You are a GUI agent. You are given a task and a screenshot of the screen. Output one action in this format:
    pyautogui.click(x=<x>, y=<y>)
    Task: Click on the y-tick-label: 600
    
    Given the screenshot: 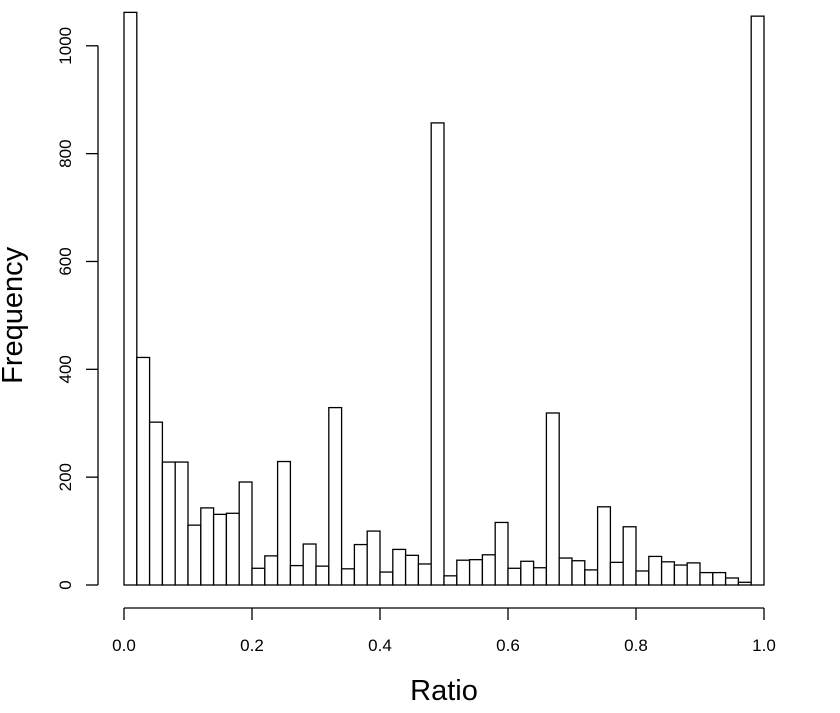 What is the action you would take?
    pyautogui.click(x=65, y=261)
    